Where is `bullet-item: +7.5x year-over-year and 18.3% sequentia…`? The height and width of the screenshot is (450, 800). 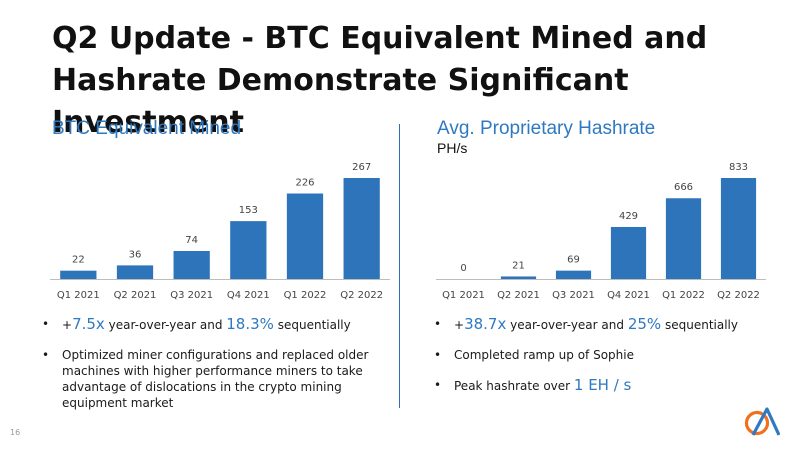 bullet-item: +7.5x year-over-year and 18.3% sequentia… is located at coordinates (210, 324).